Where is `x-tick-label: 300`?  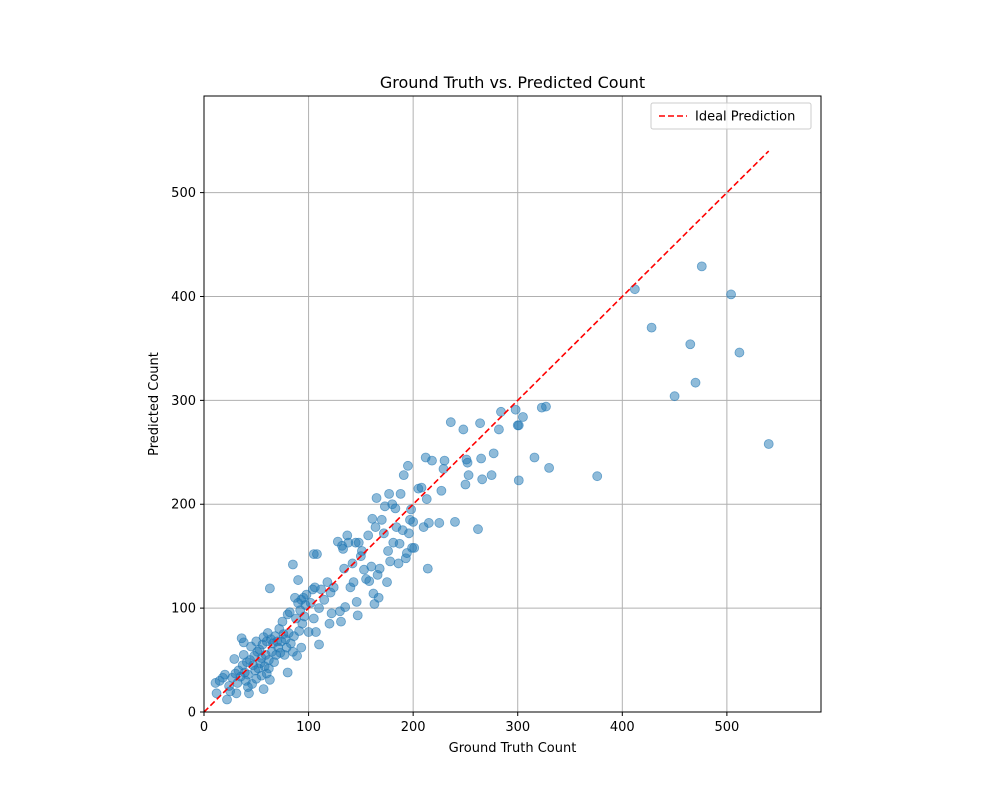
x-tick-label: 300 is located at coordinates (517, 727).